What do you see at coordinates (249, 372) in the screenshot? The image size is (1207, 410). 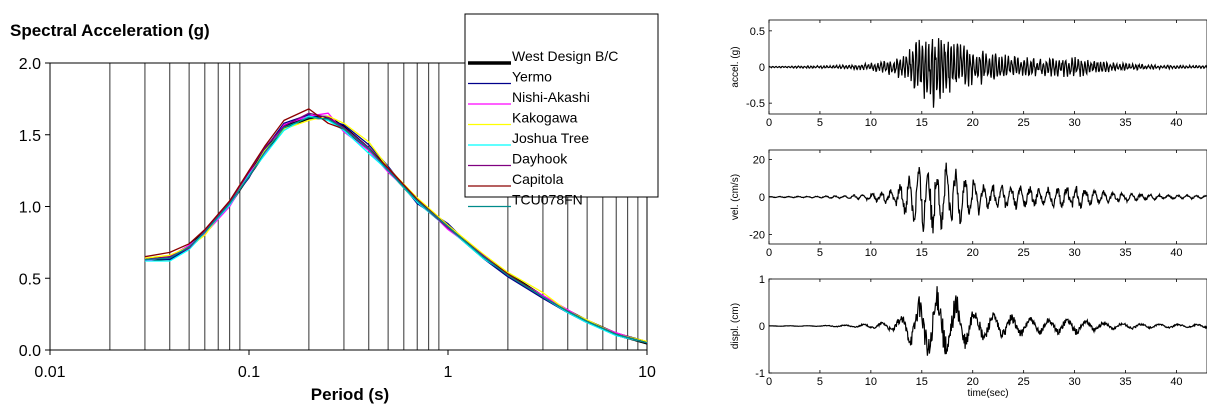 I see `x-tick-label: 0.1` at bounding box center [249, 372].